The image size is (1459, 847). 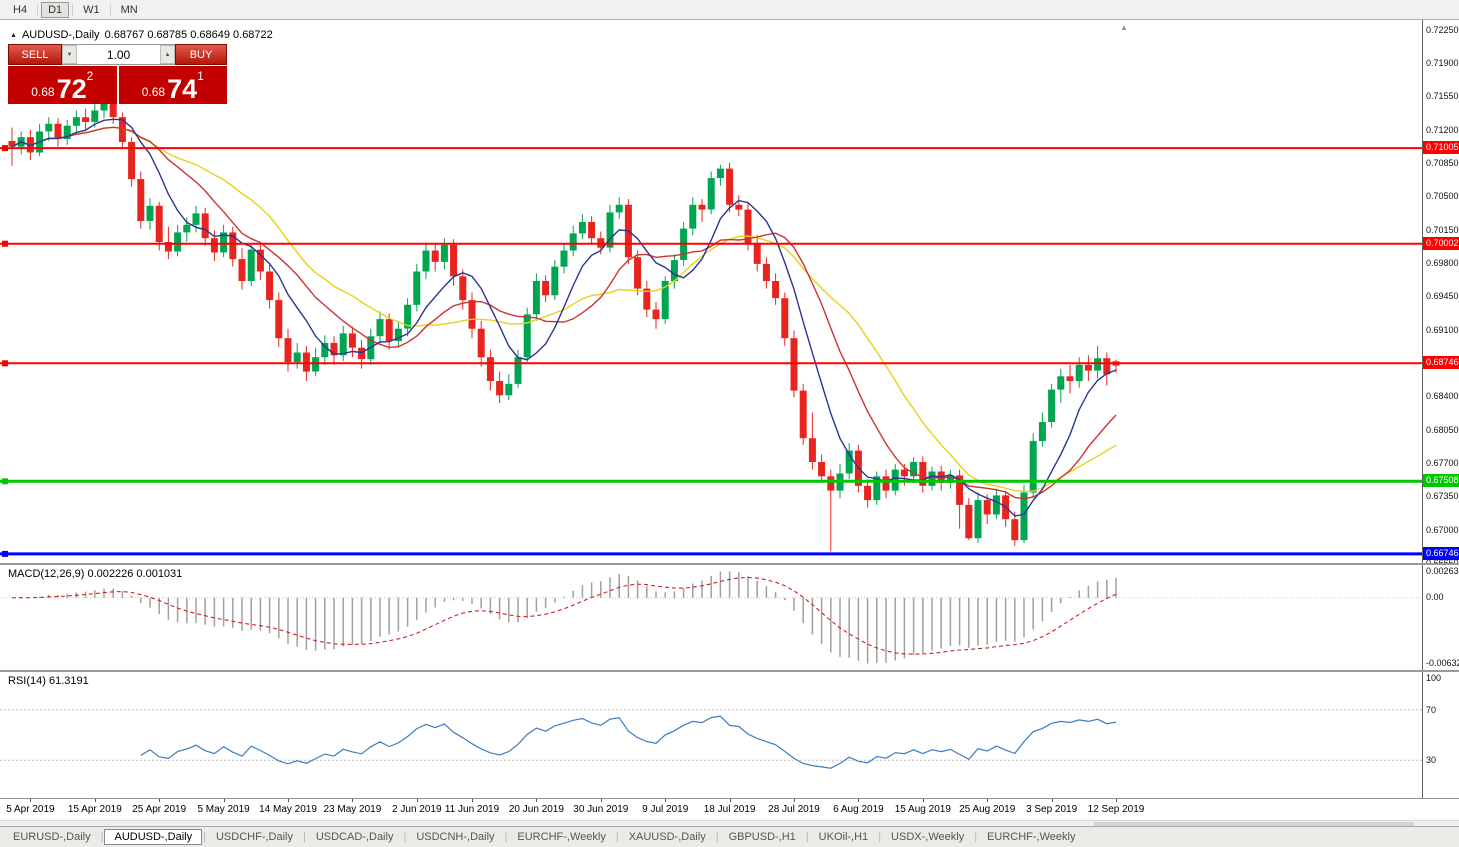 I want to click on date-axis-label: 9 Jul 2019, so click(x=665, y=809).